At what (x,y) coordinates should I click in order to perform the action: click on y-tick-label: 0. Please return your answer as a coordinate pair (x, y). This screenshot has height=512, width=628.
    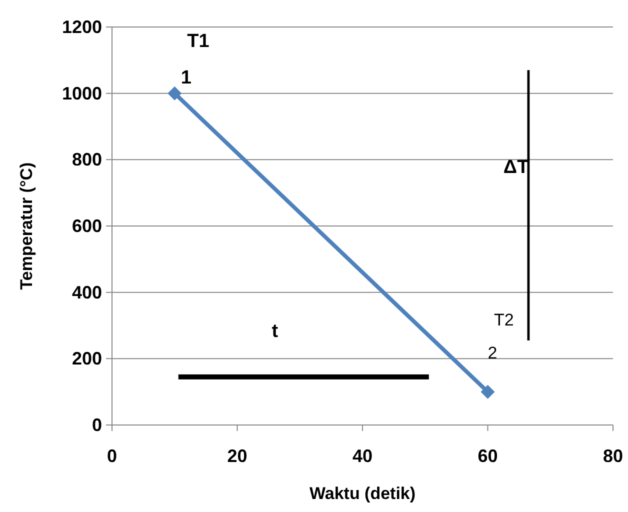
    Looking at the image, I should click on (97, 425).